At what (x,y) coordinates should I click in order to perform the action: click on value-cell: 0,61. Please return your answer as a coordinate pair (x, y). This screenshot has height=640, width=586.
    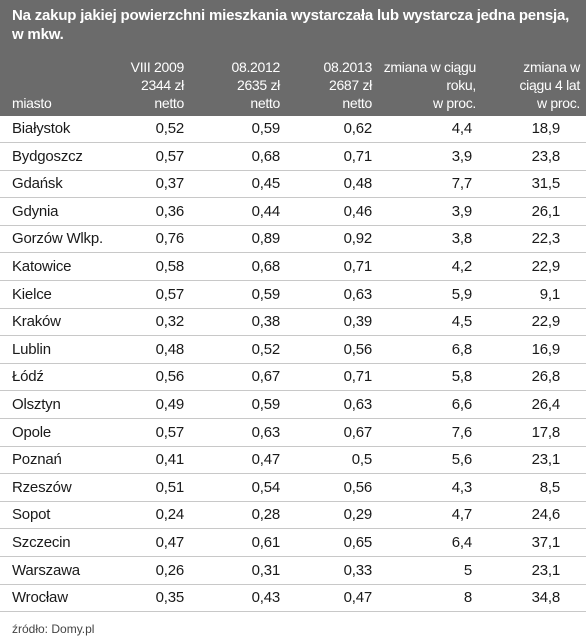
    Looking at the image, I should click on (266, 542).